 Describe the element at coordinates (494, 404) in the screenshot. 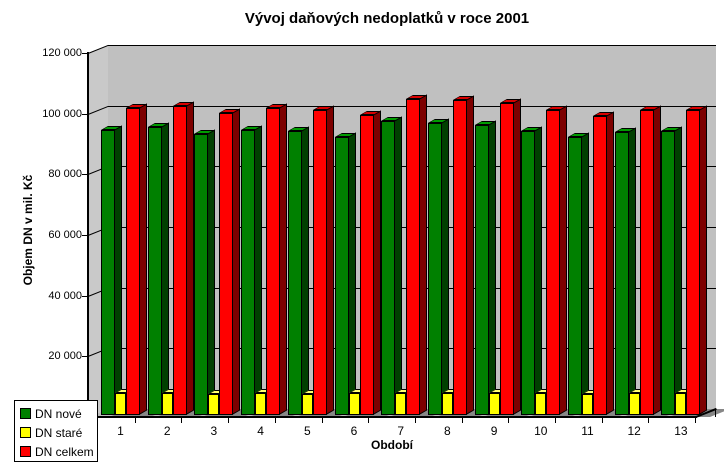

I see `bar-dn-star--9` at that location.